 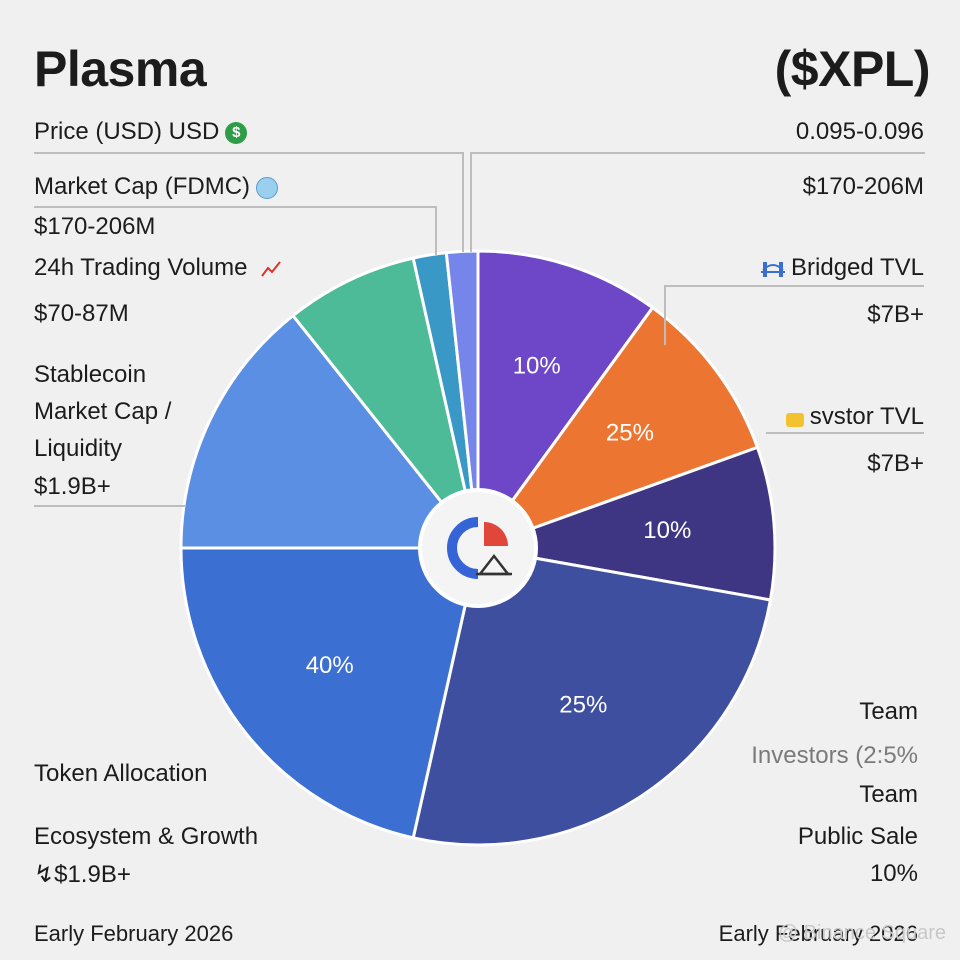 I want to click on page-title: Plasma, so click(x=120, y=69).